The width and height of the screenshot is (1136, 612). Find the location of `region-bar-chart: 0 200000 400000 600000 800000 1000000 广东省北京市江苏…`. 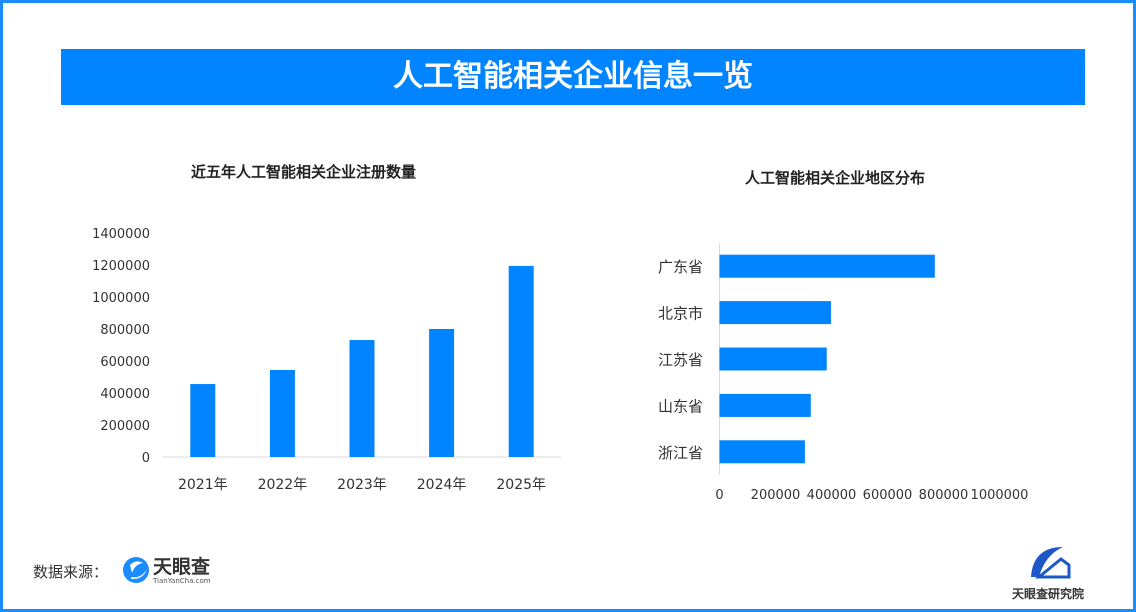

region-bar-chart: 0 200000 400000 600000 800000 1000000 广东省北京市江苏… is located at coordinates (843, 373).